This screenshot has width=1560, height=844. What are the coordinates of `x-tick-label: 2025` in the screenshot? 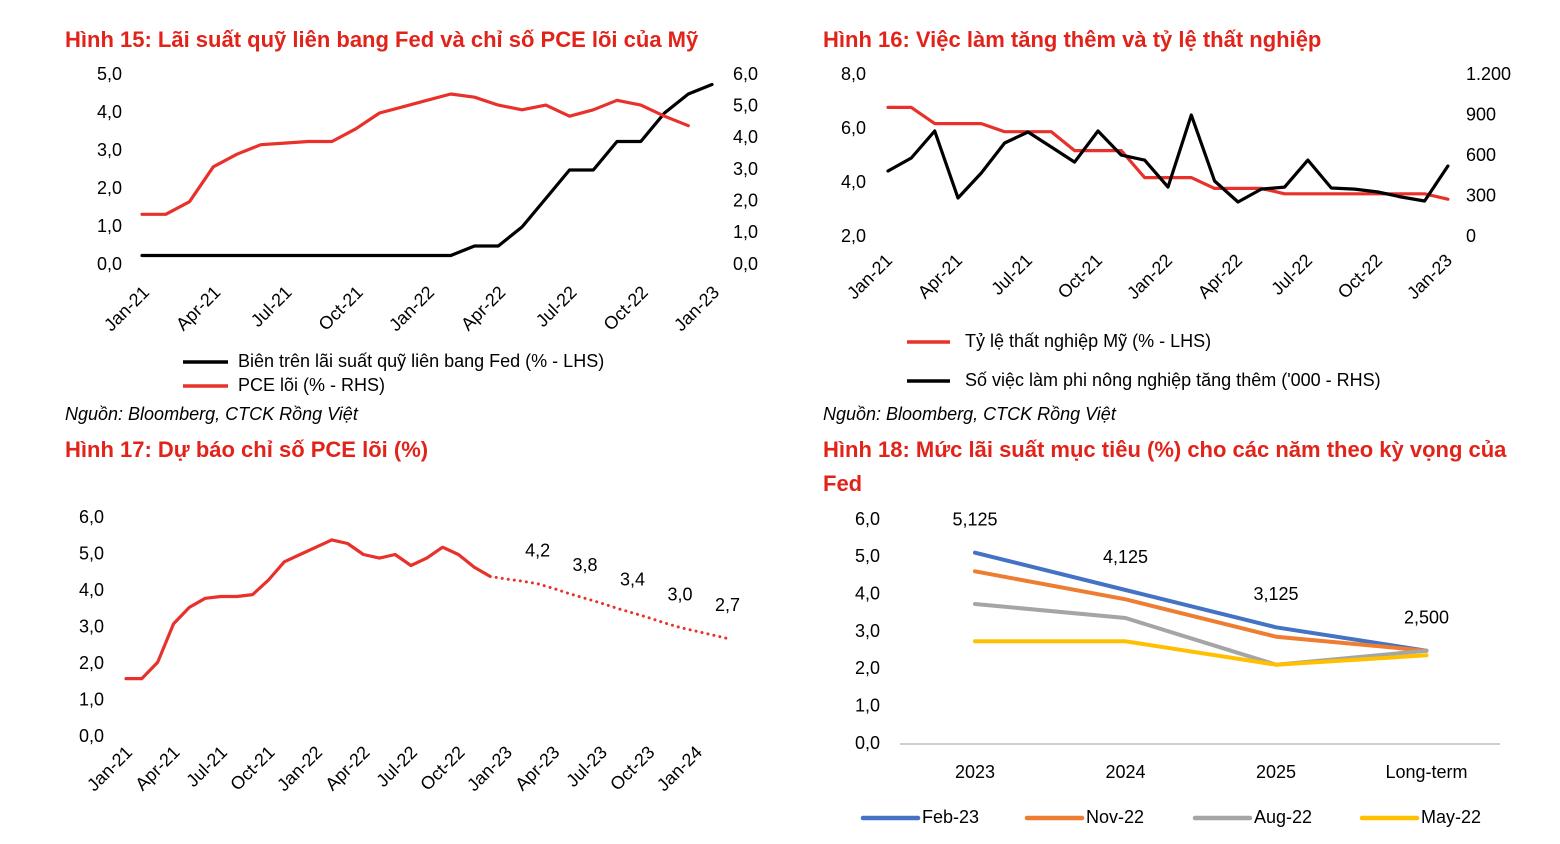 It's located at (1276, 772).